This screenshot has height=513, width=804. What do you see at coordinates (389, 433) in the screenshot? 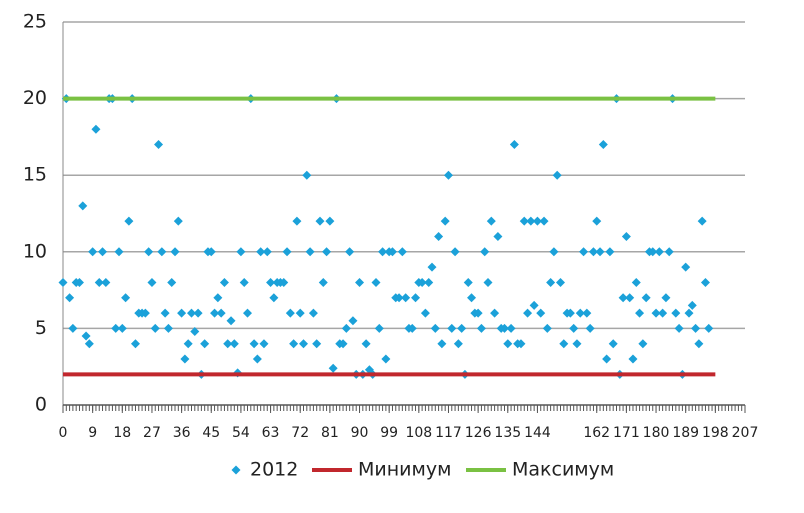
I see `x-tick-label: 99` at bounding box center [389, 433].